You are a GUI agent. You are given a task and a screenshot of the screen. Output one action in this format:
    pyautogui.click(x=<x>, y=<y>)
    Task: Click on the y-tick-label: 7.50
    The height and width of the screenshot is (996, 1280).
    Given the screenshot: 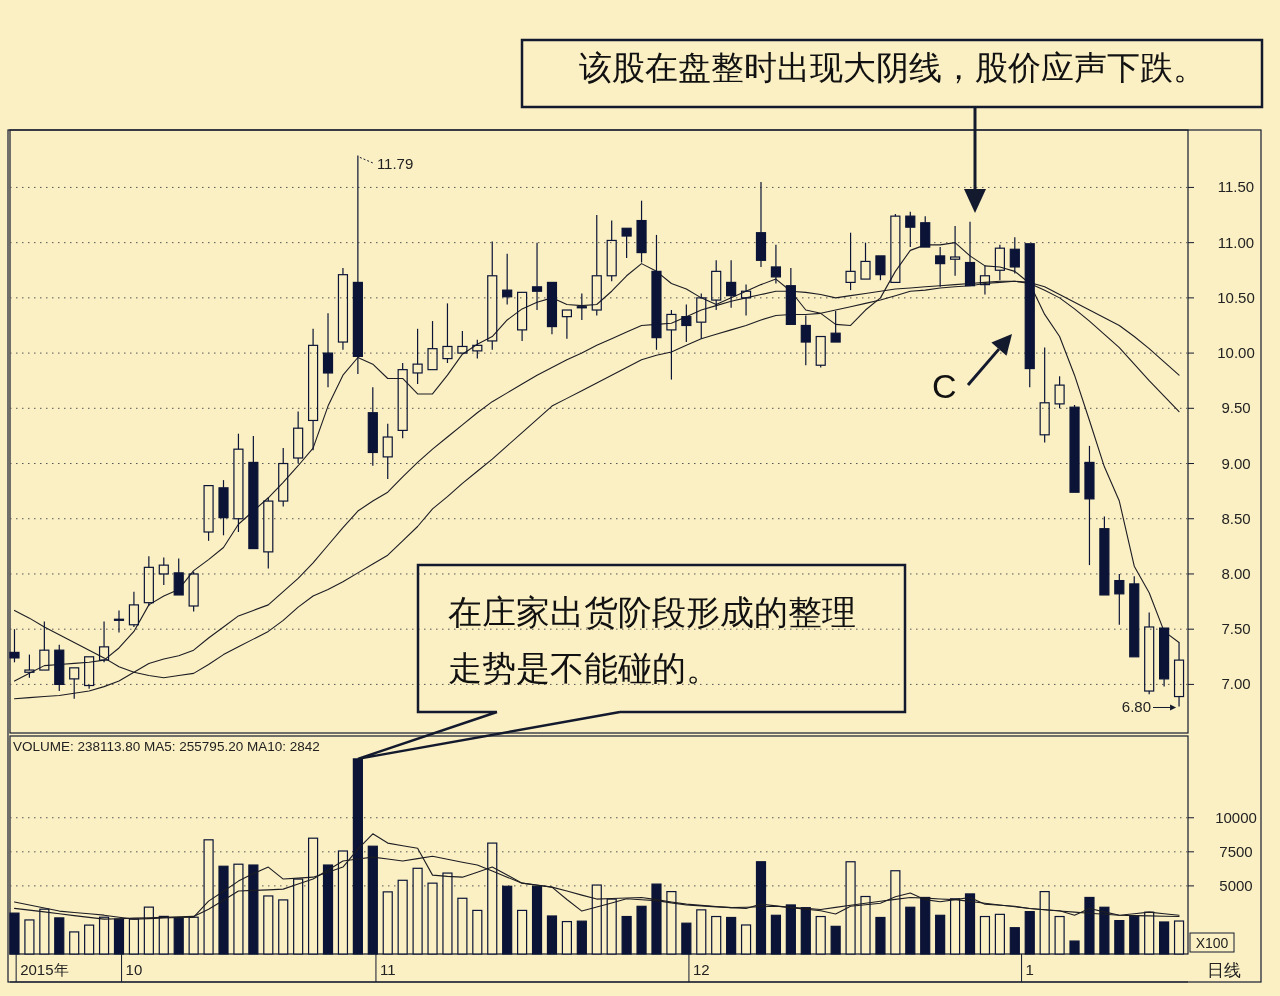 What is the action you would take?
    pyautogui.click(x=1236, y=629)
    